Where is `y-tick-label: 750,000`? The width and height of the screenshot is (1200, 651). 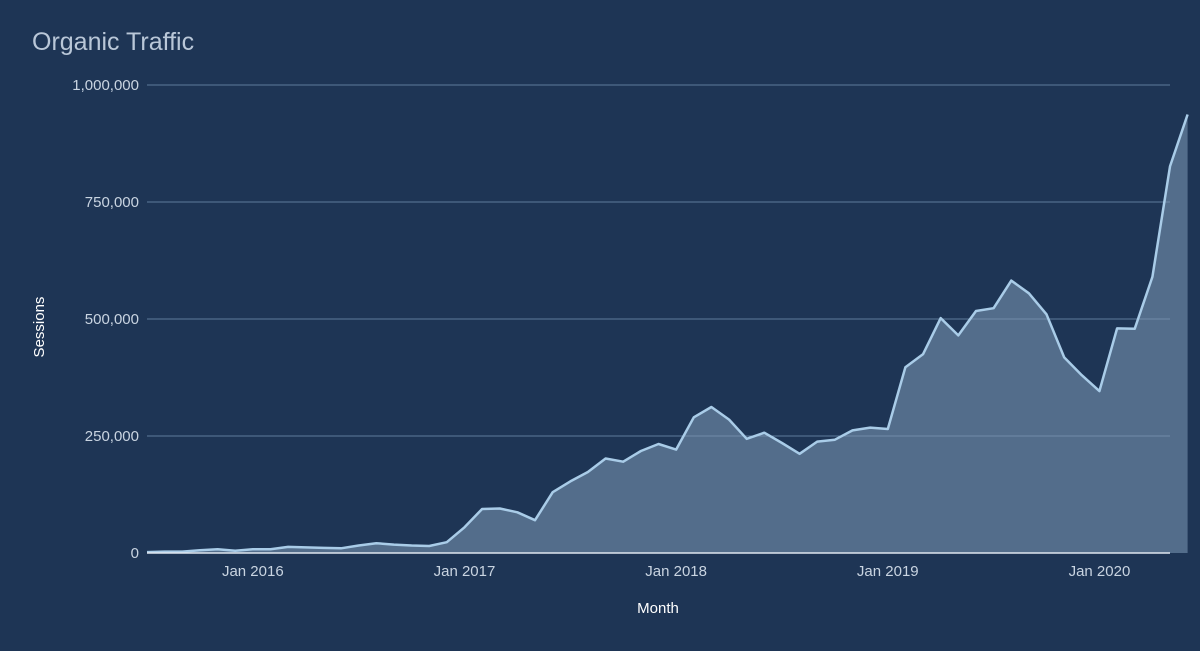
y-tick-label: 750,000 is located at coordinates (112, 202).